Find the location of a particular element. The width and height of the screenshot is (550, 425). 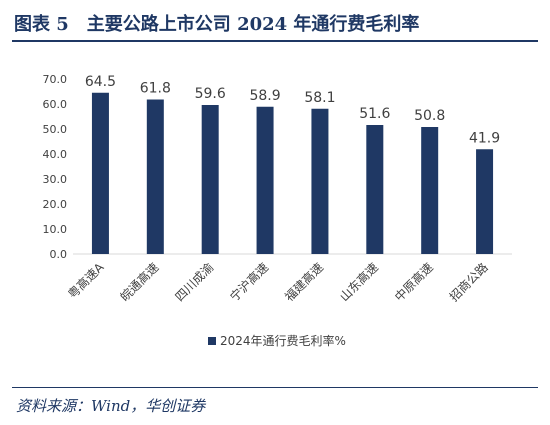

y-tick-label: 70.0 is located at coordinates (55, 79).